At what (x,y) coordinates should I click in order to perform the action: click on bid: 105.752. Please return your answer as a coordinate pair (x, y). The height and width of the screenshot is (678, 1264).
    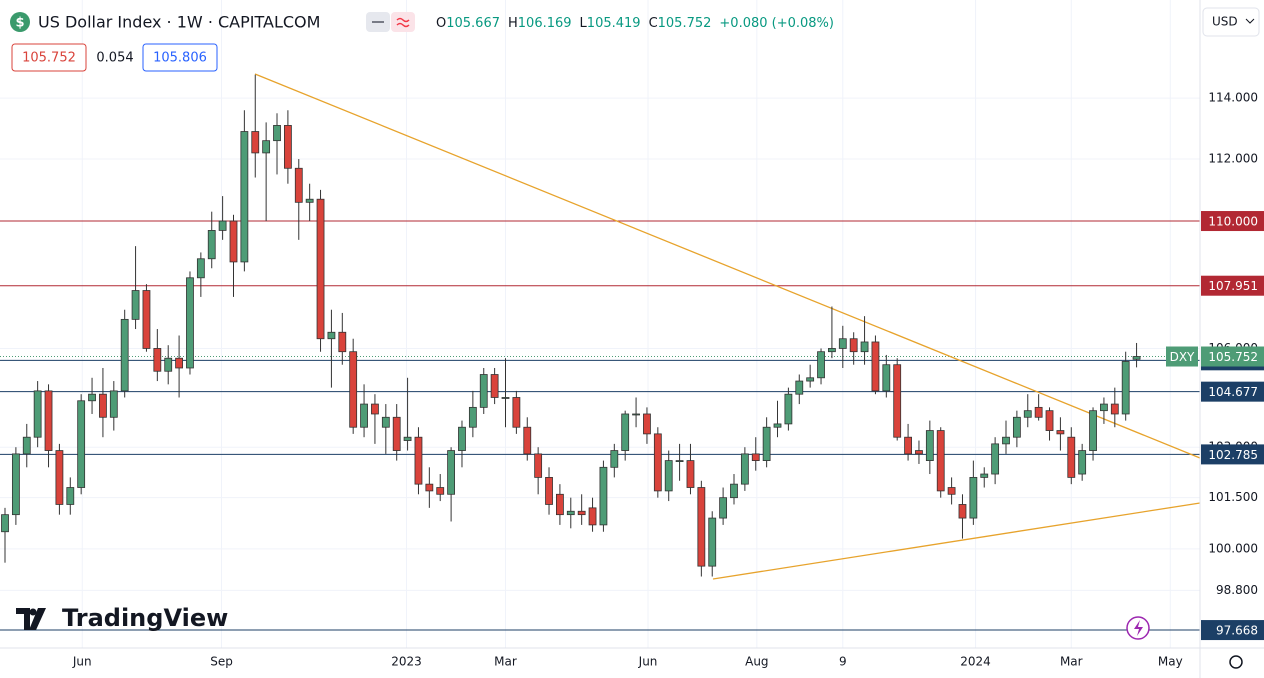
    Looking at the image, I should click on (49, 58).